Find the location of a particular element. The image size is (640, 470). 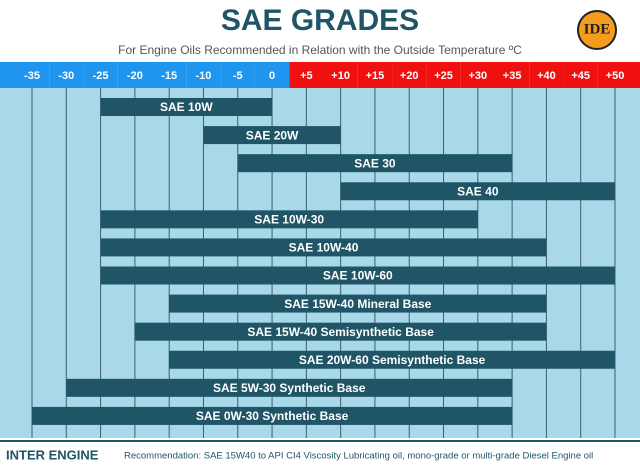

x-tick-label: -35 is located at coordinates (32, 76).